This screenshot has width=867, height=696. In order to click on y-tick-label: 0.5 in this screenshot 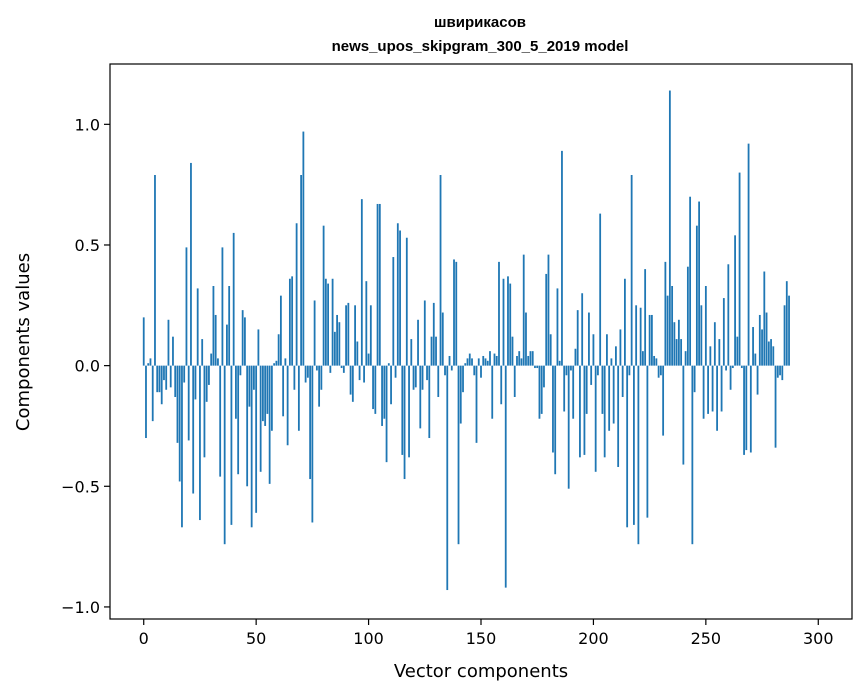, I will do `click(87, 245)`.